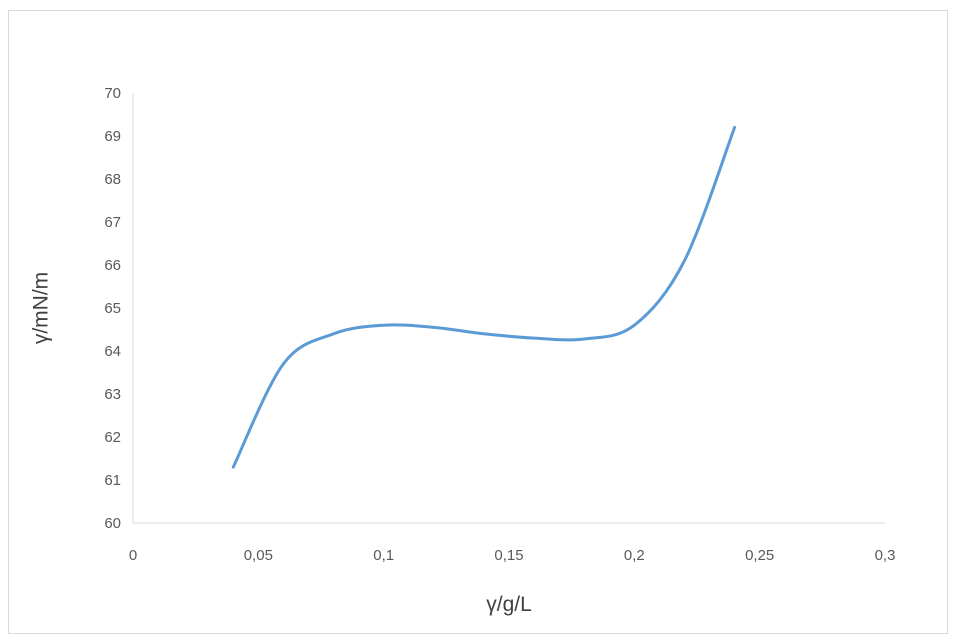 This screenshot has height=644, width=956. What do you see at coordinates (258, 555) in the screenshot?
I see `x-tick-label: 0,05` at bounding box center [258, 555].